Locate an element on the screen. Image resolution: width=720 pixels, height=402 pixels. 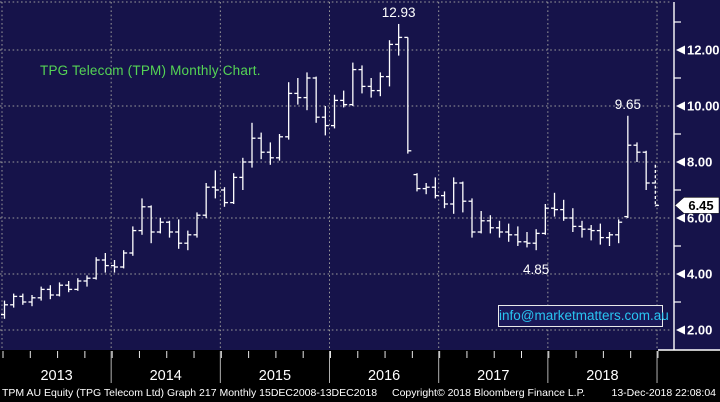
svg-text: 4.85 is located at coordinates (536, 269).